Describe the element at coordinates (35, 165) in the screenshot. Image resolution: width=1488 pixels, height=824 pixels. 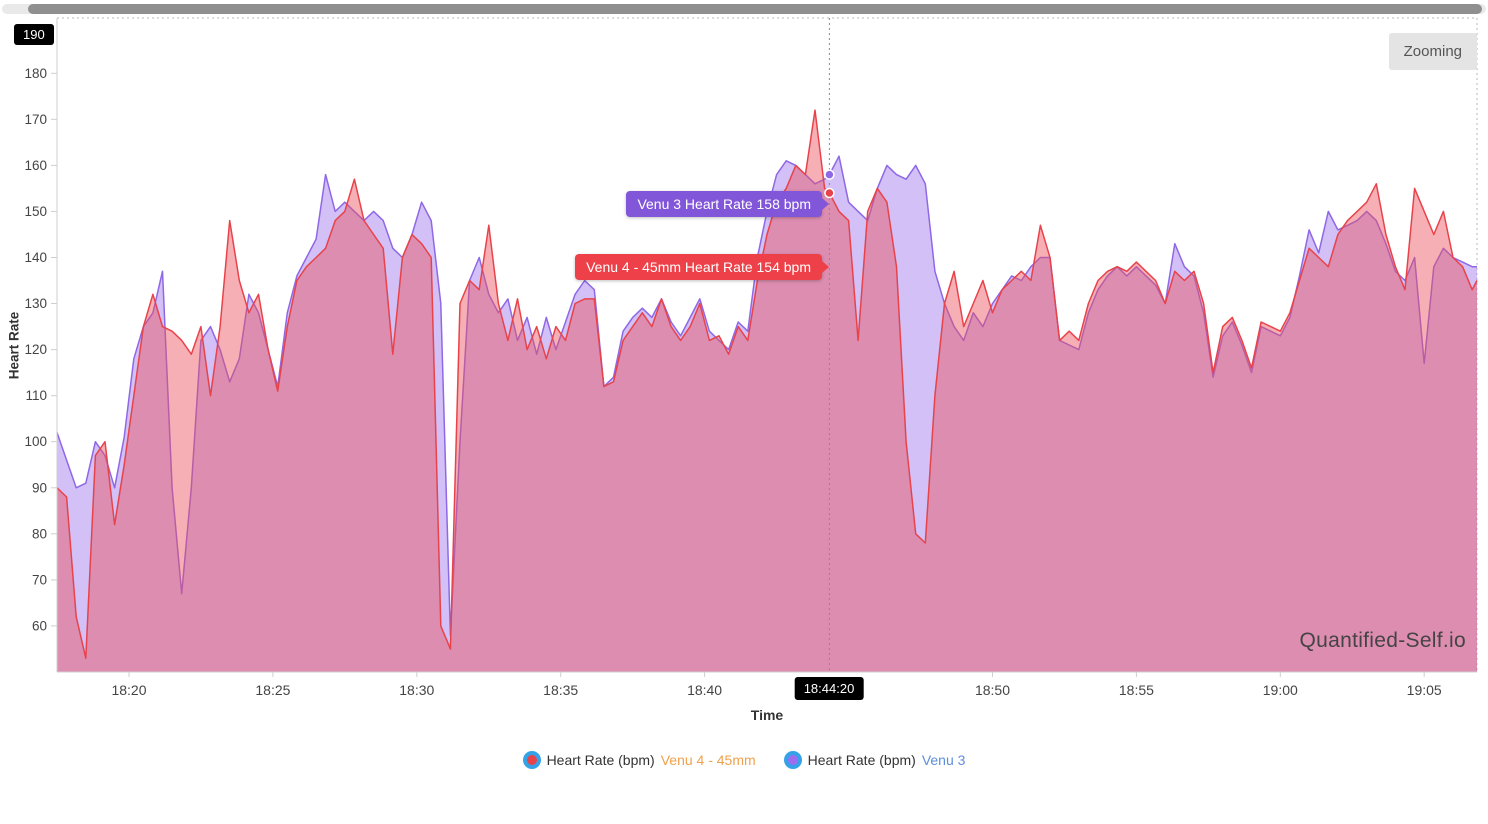
I see `y-tick-label: 160` at that location.